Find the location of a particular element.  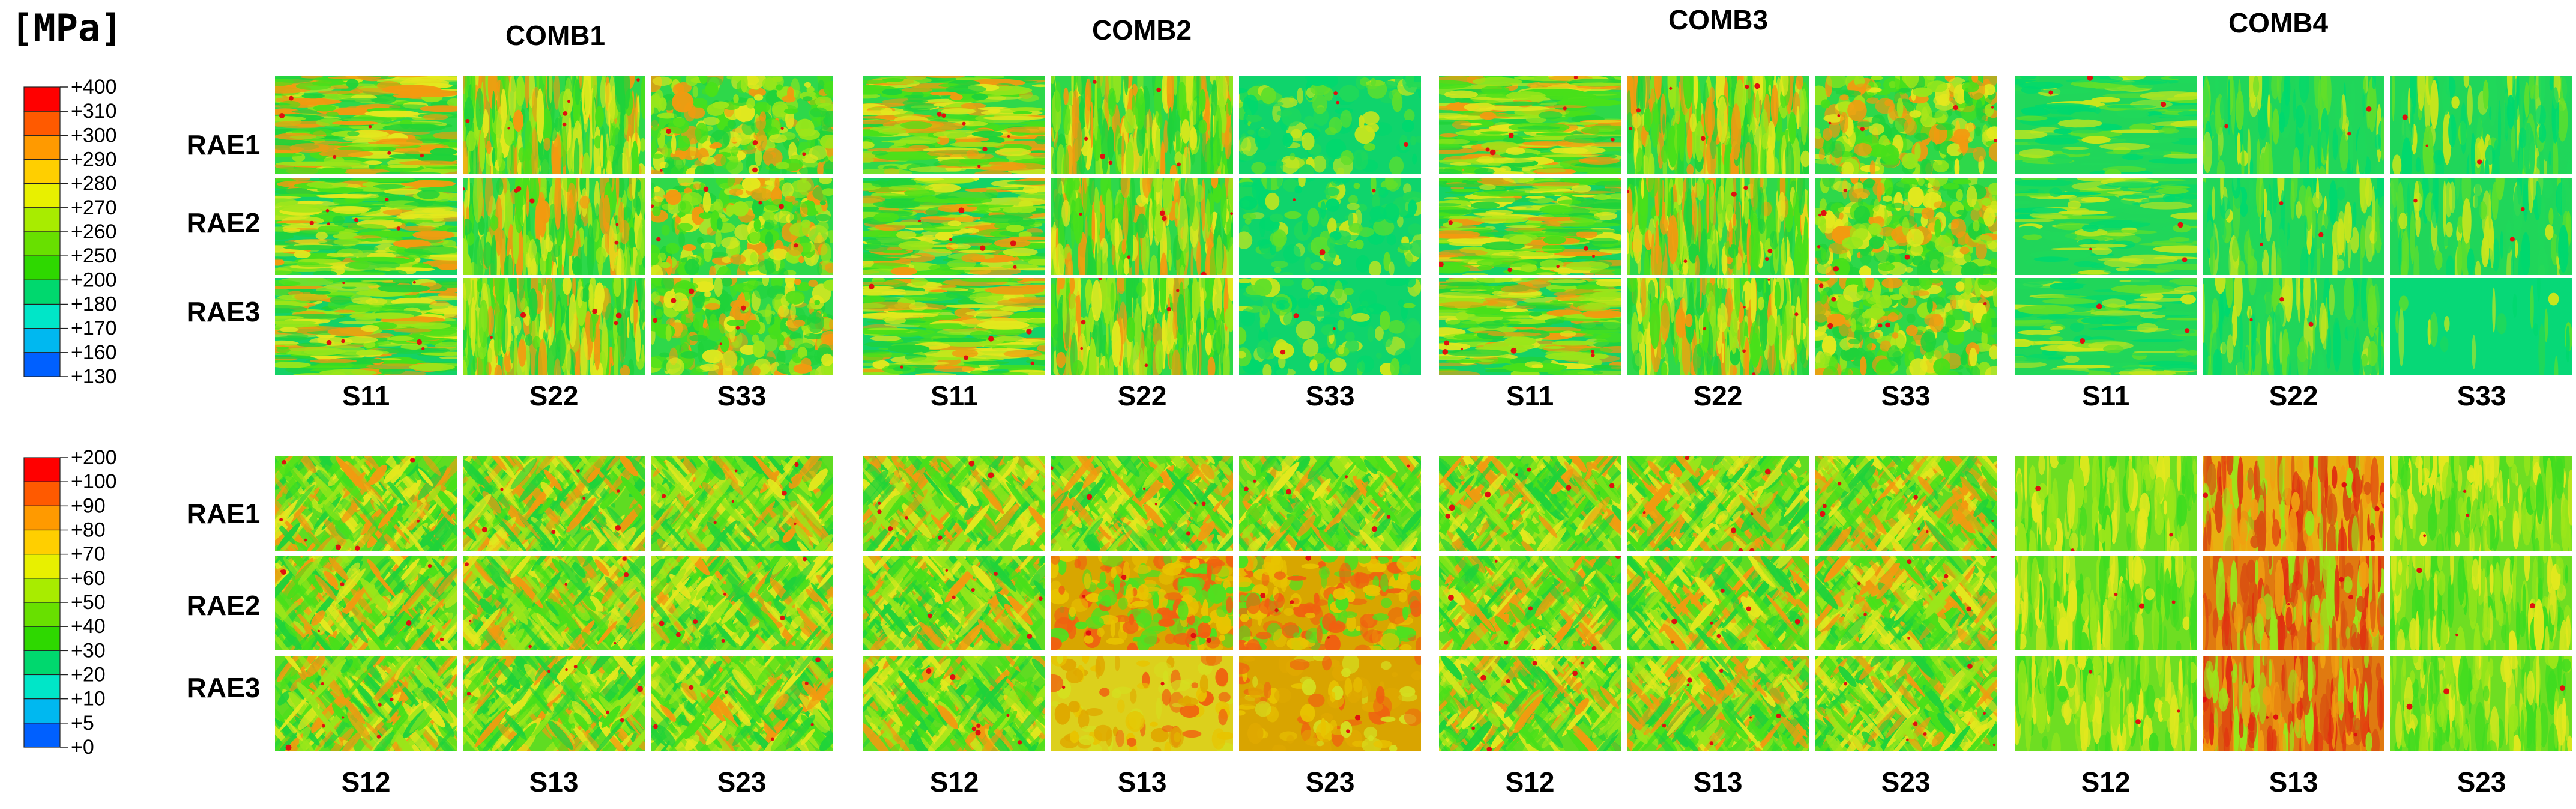

legend-tick-label: +200 is located at coordinates (94, 279).